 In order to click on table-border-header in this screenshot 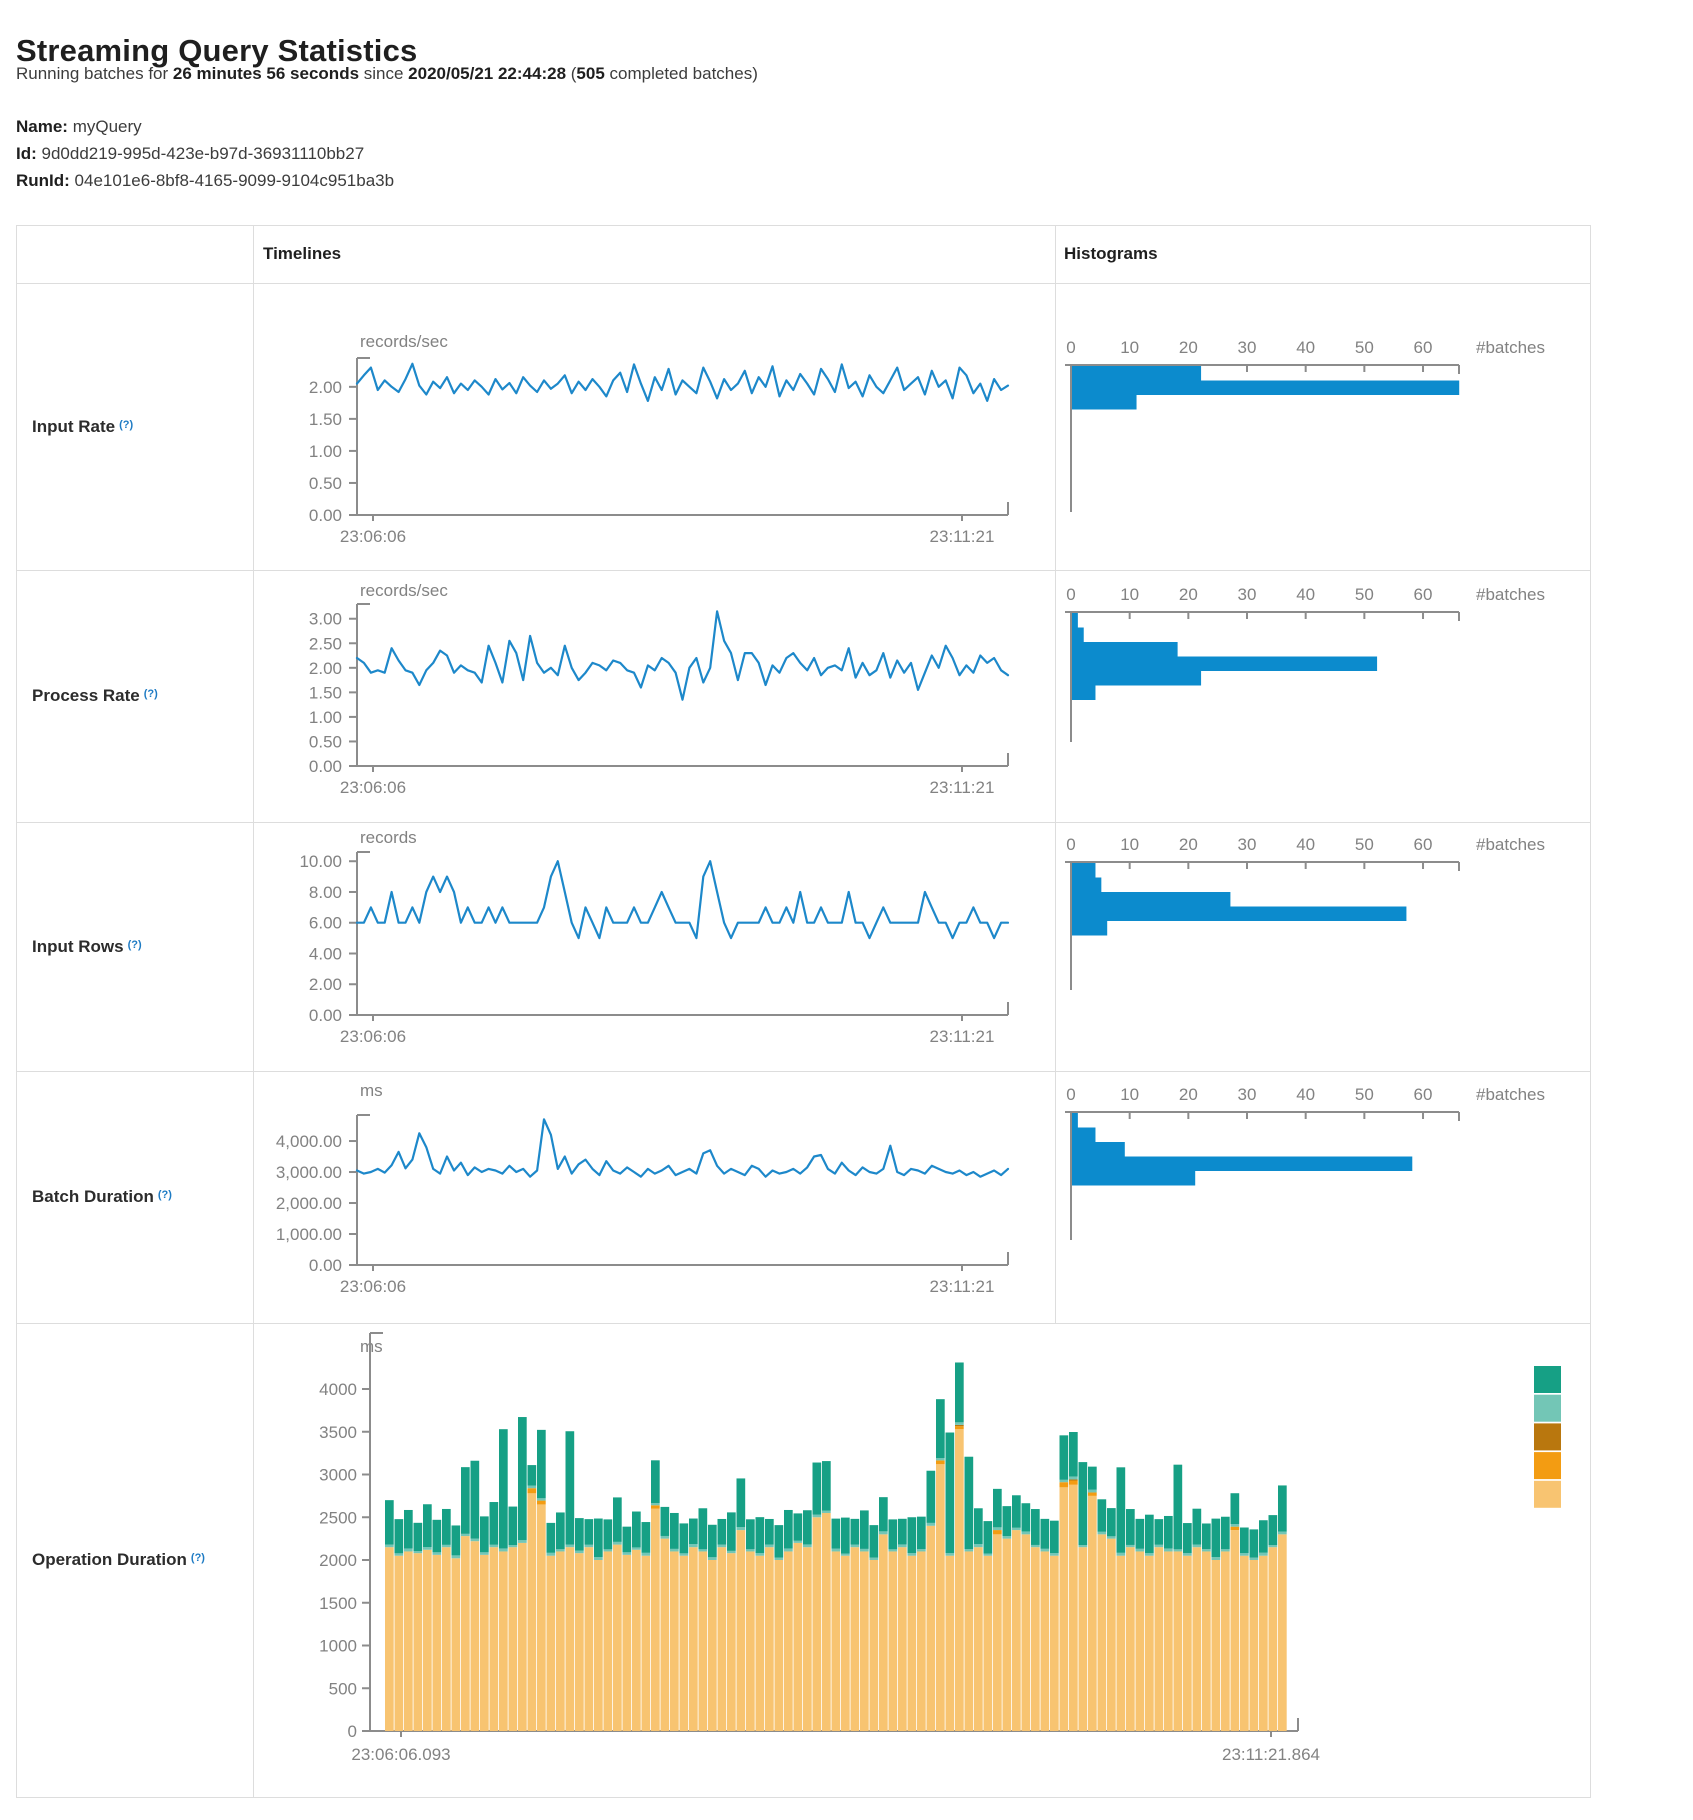, I will do `click(803, 283)`.